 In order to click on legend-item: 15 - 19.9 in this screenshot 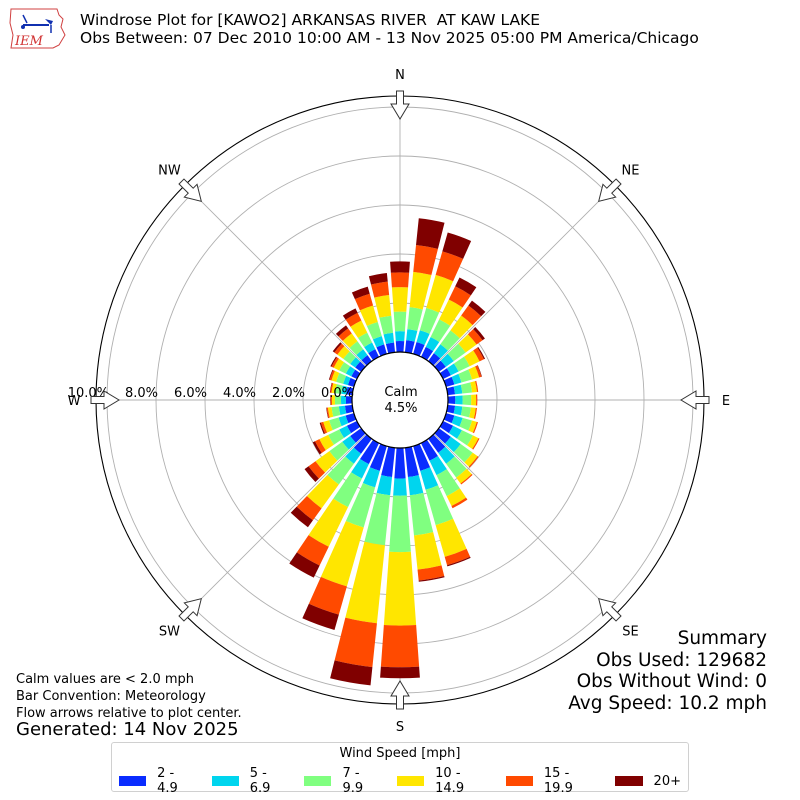, I will do `click(553, 781)`.